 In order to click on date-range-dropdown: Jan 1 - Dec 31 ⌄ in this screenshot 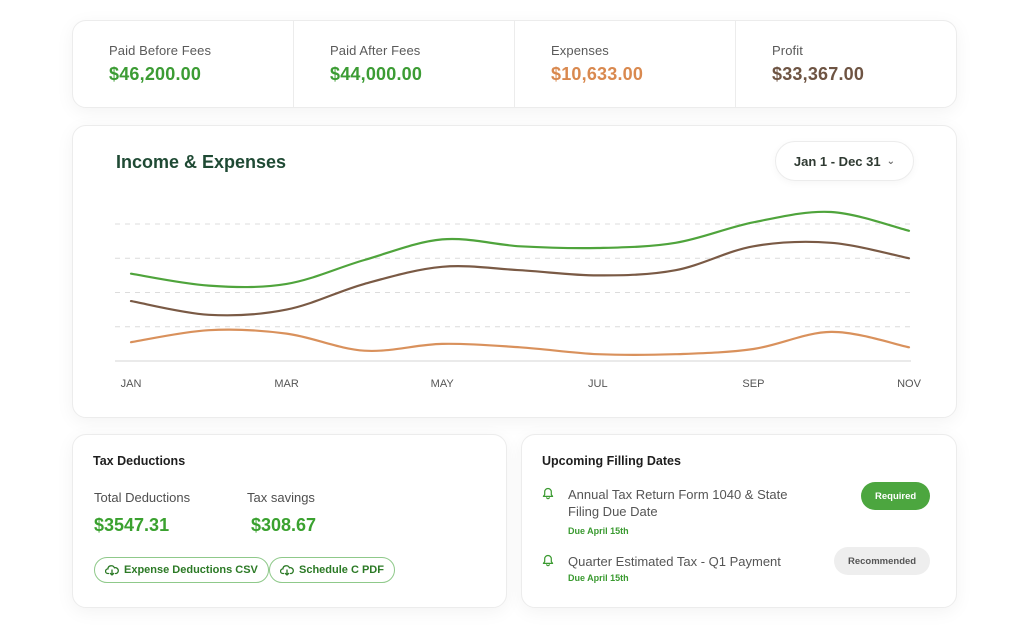, I will do `click(844, 161)`.